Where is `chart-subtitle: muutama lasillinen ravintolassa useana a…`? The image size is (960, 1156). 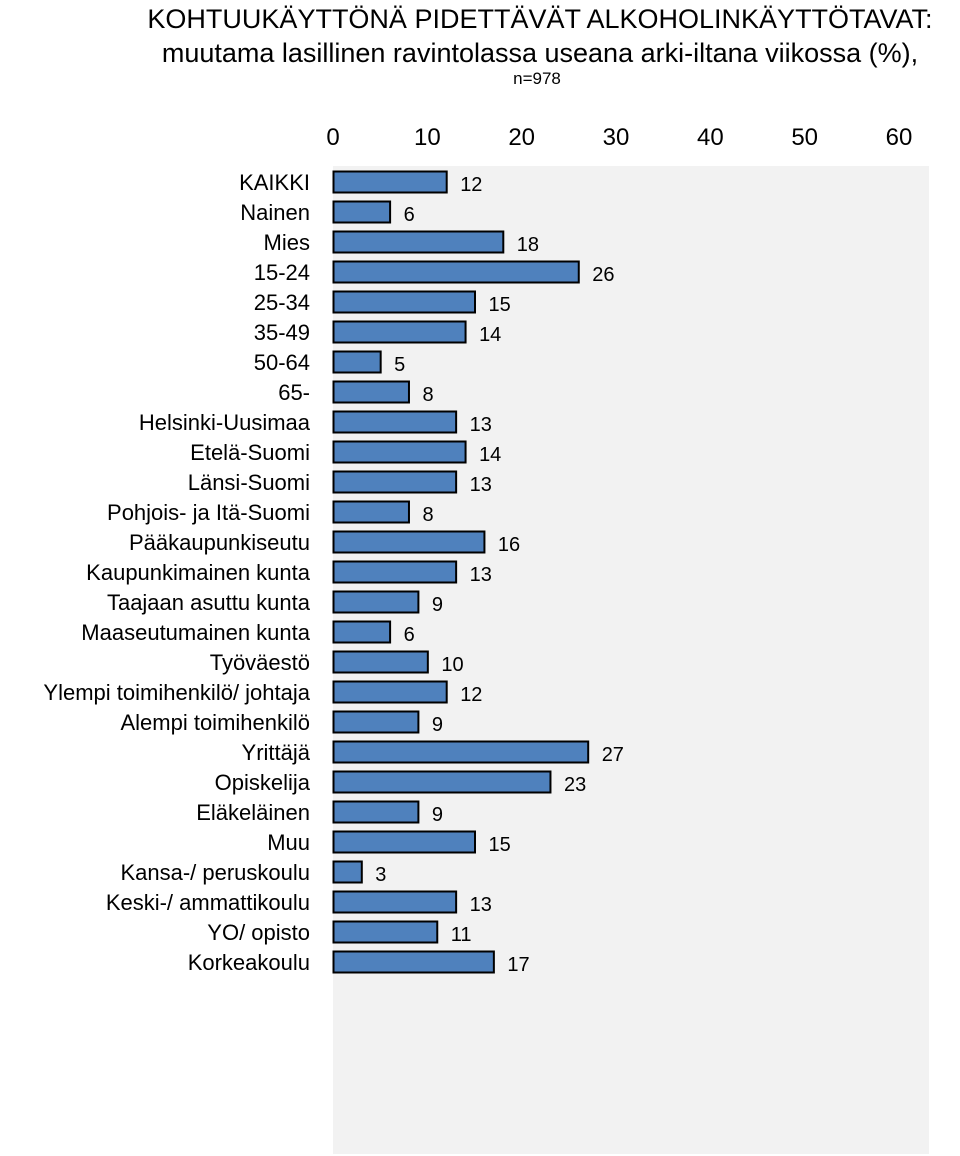
chart-subtitle: muutama lasillinen ravintolassa useana a… is located at coordinates (540, 53).